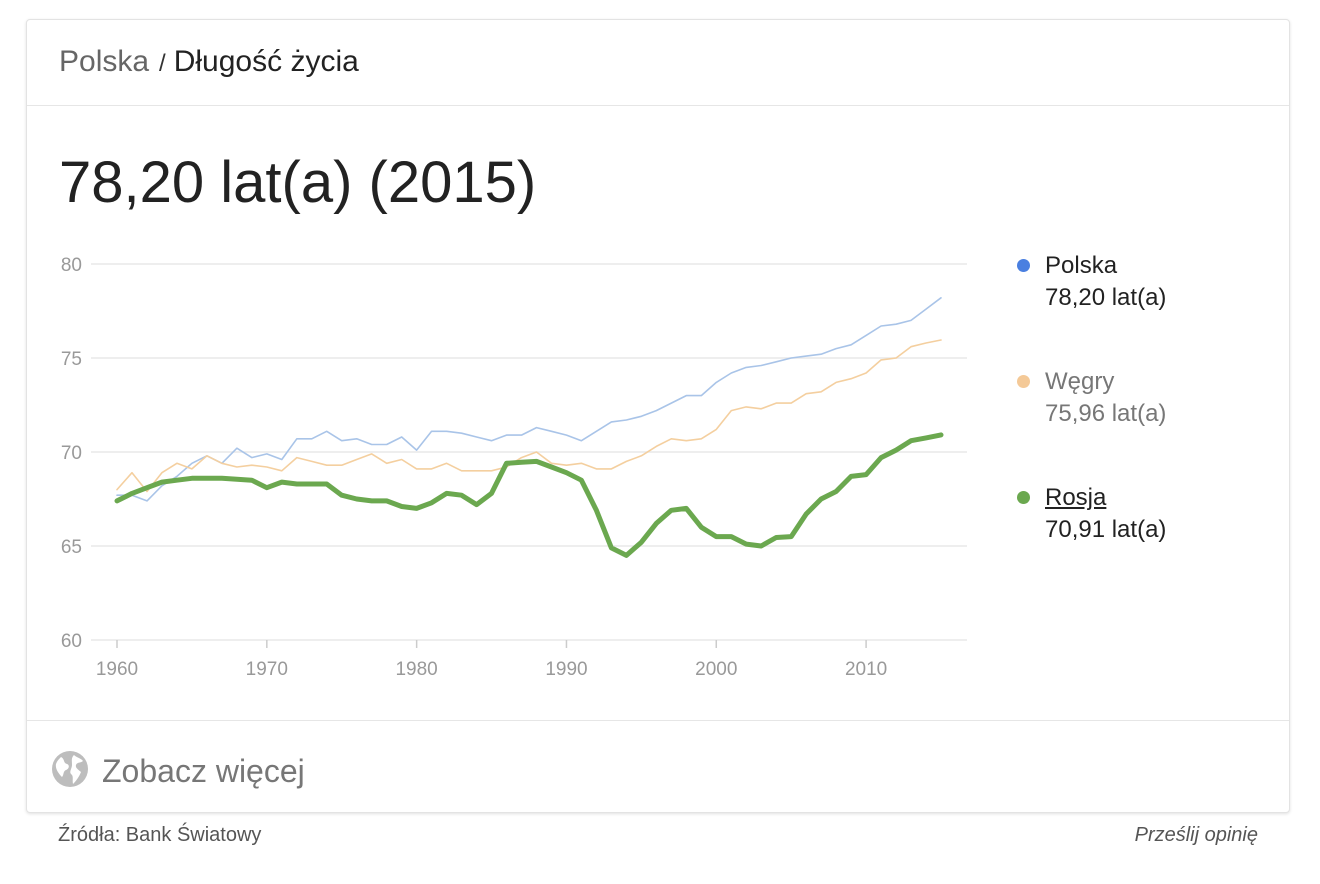  What do you see at coordinates (203, 771) in the screenshot?
I see `see-more-link: Zobacz więcej` at bounding box center [203, 771].